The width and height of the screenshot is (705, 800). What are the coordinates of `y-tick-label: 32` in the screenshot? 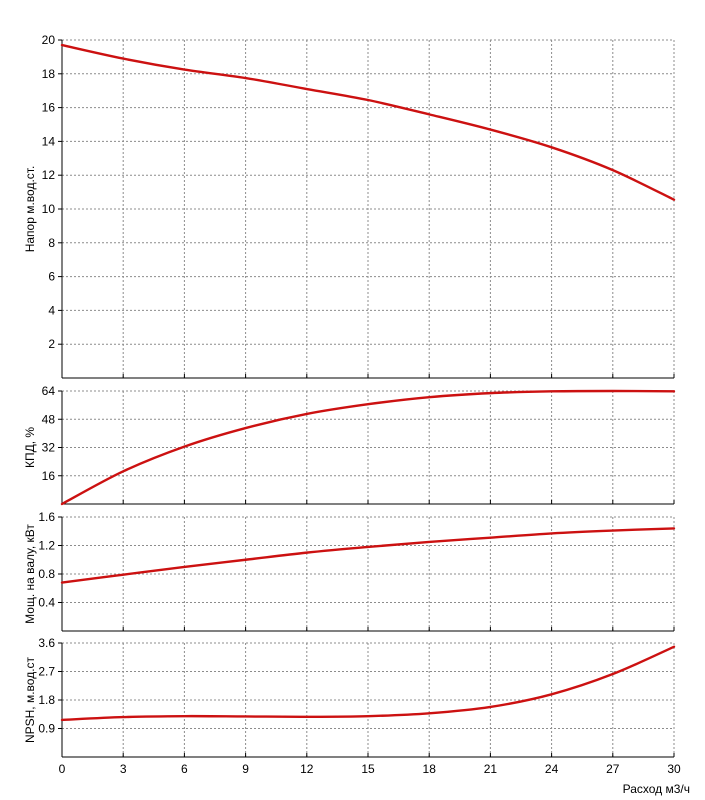 It's located at (49, 448).